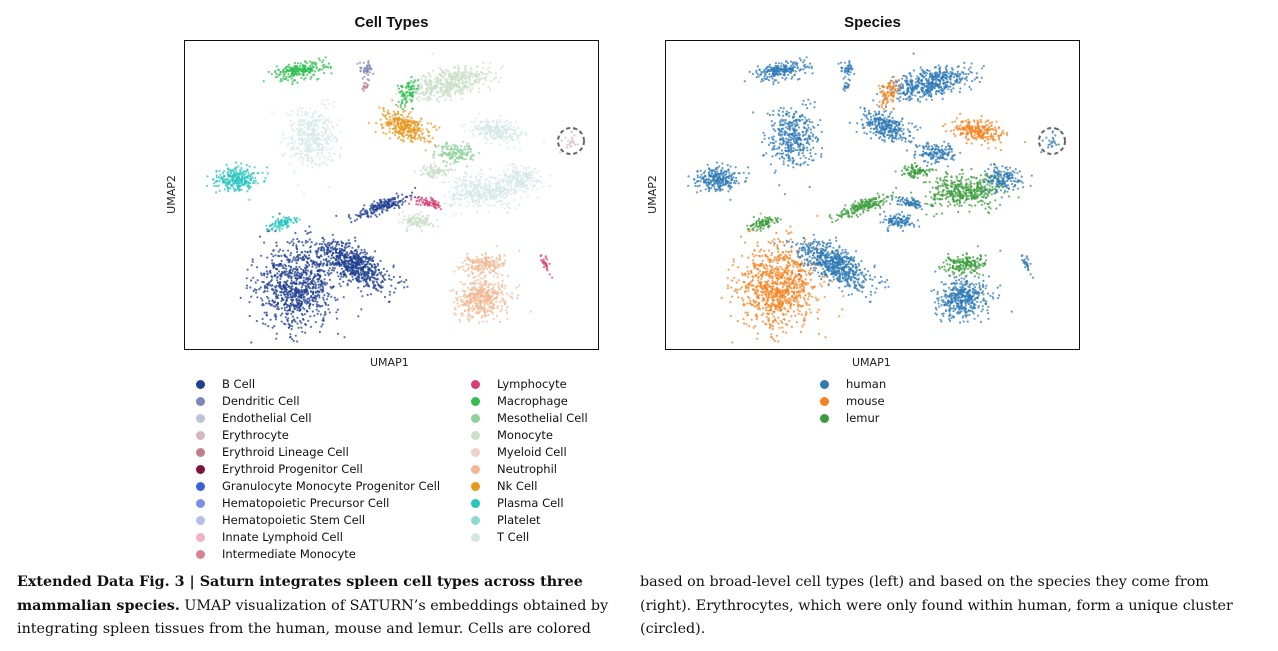  What do you see at coordinates (395, 198) in the screenshot?
I see `cell-types-scatter` at bounding box center [395, 198].